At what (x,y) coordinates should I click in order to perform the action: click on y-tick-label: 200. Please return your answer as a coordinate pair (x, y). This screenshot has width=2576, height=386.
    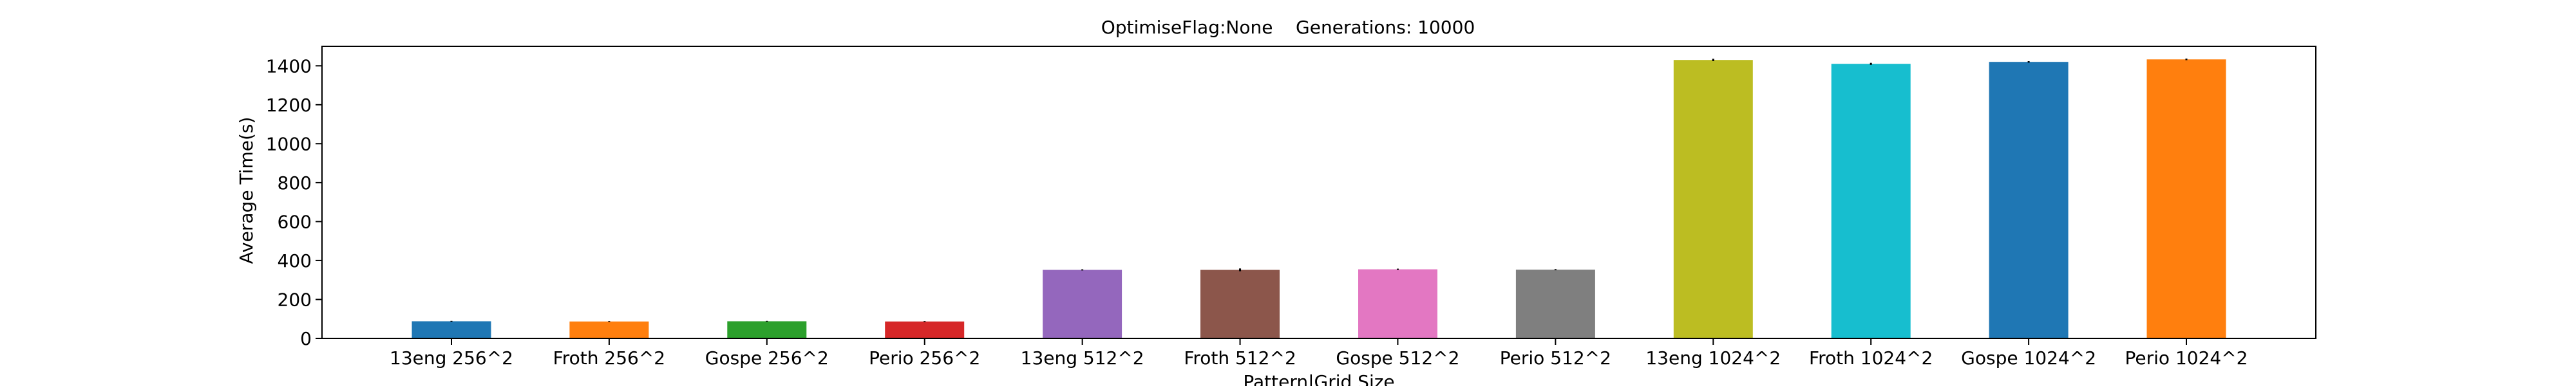
    Looking at the image, I should click on (295, 300).